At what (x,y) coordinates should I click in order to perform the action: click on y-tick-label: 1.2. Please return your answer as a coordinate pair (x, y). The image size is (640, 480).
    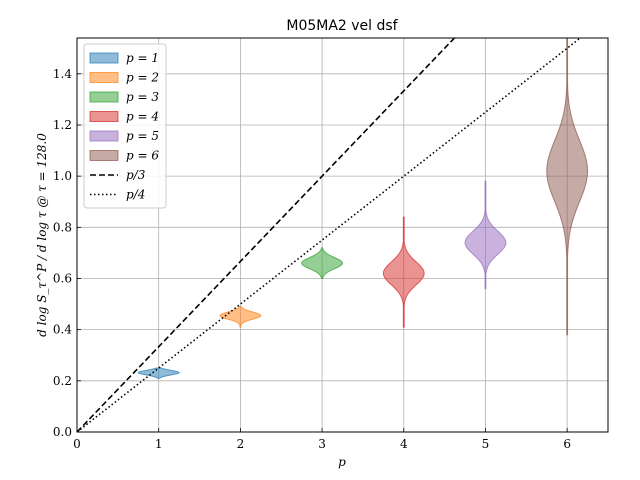
    Looking at the image, I should click on (62, 125).